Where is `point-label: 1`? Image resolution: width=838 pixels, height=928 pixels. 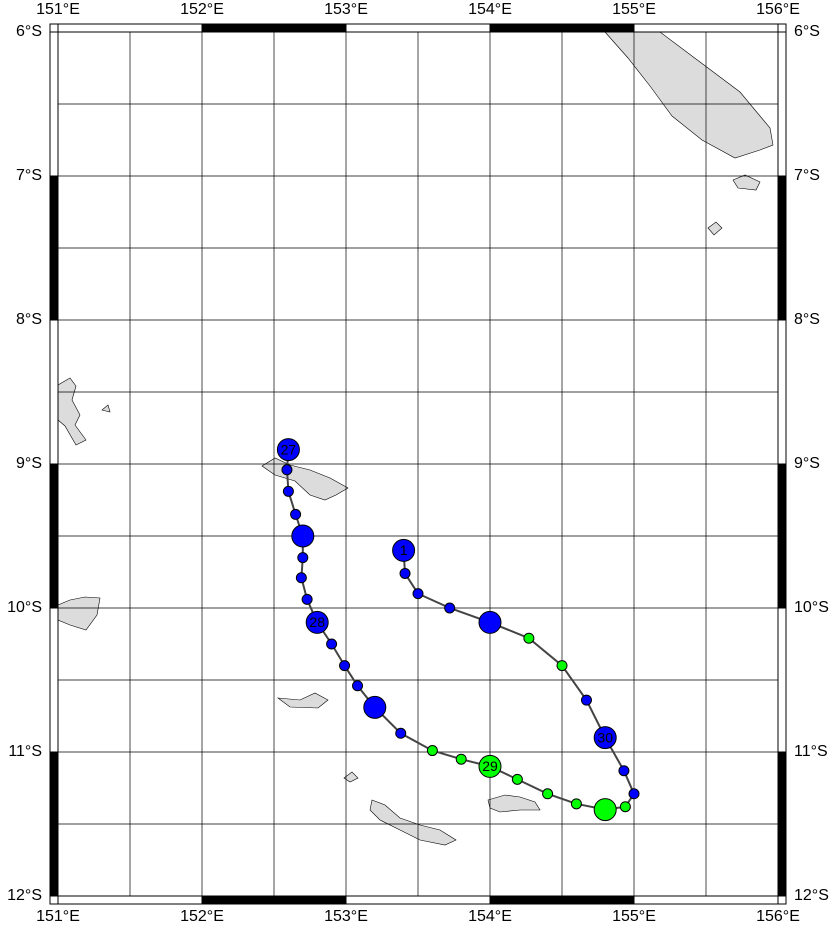
point-label: 1 is located at coordinates (404, 550).